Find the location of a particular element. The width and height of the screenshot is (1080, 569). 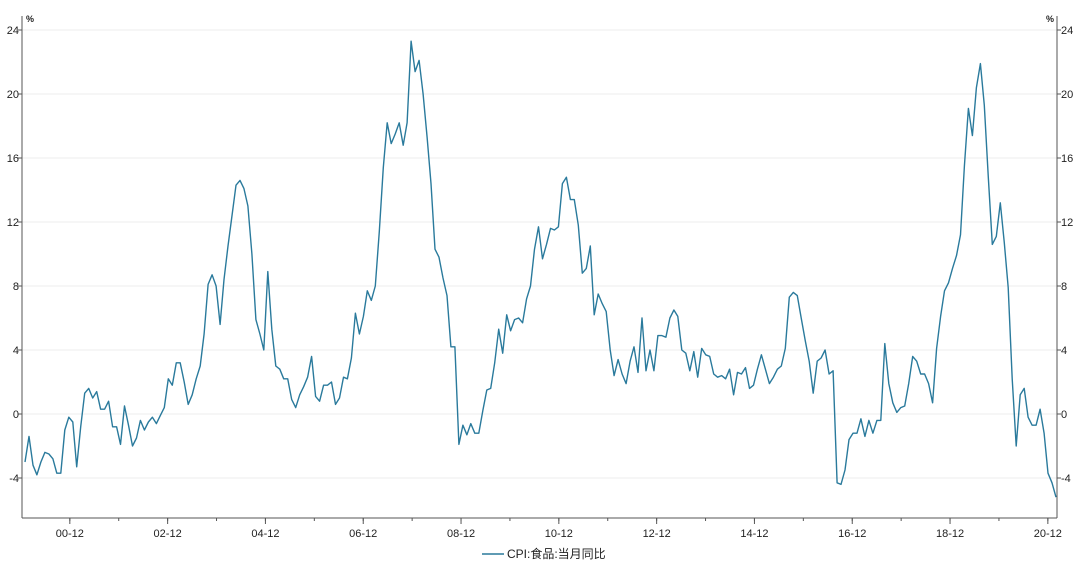

y-tick-label-right: -4 is located at coordinates (1066, 479).